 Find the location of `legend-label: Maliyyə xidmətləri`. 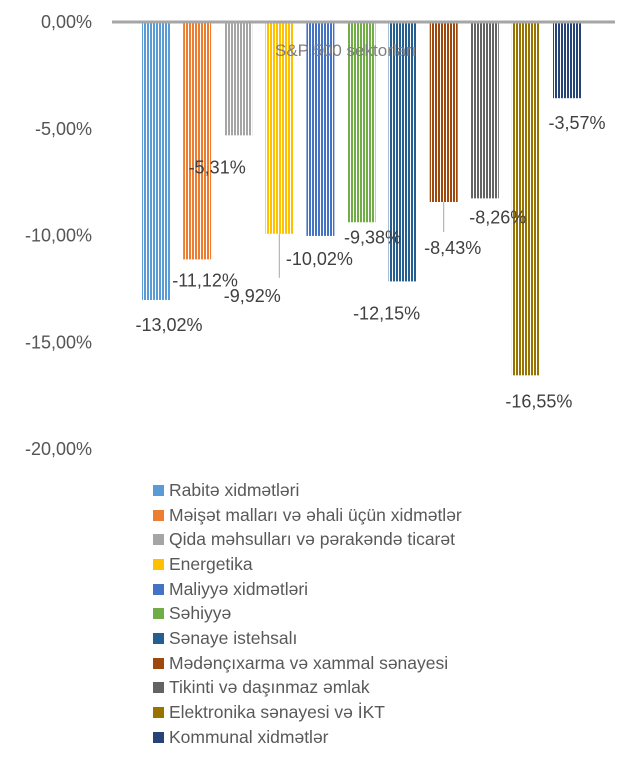

legend-label: Maliyyə xidmətləri is located at coordinates (239, 588).